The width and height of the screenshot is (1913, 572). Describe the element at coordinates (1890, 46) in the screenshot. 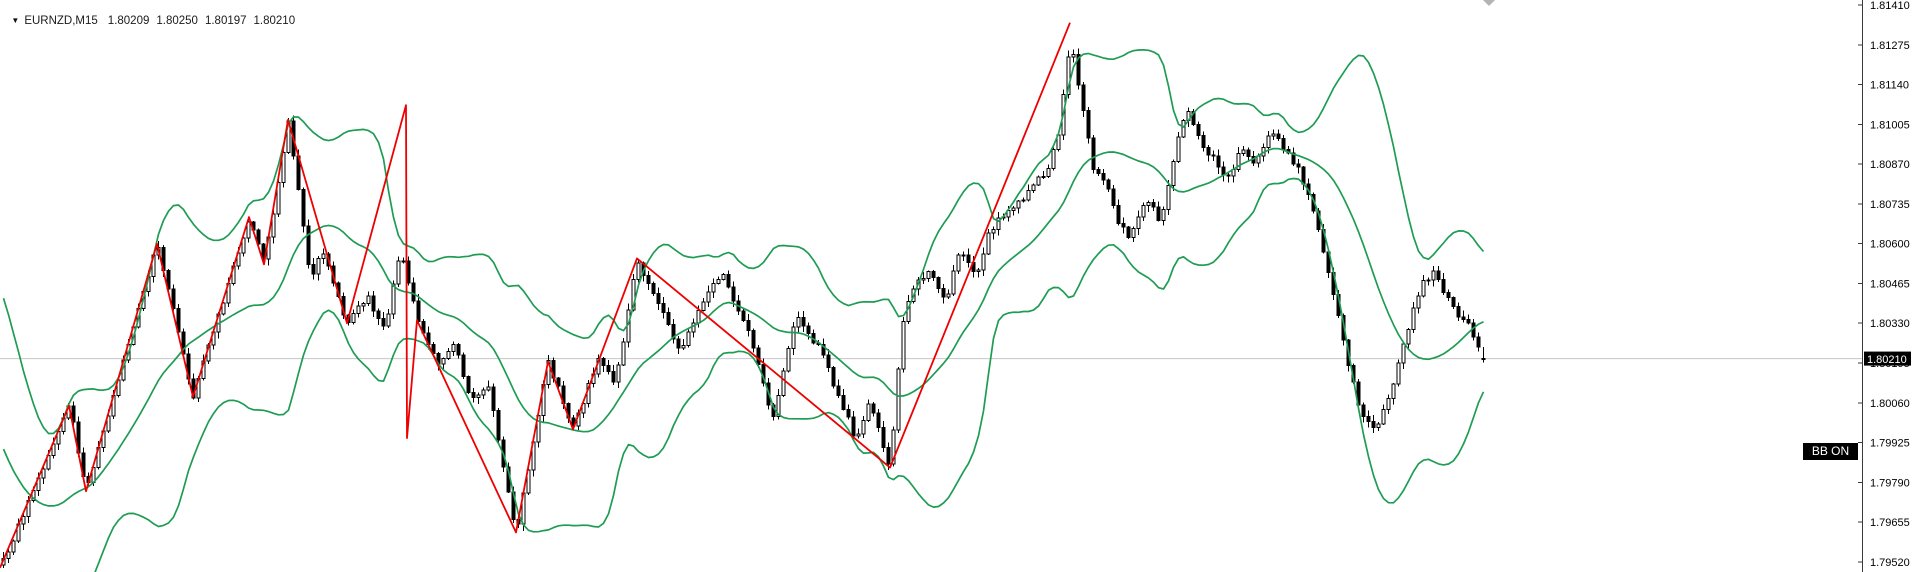

I see `price-axis-tick-label: 1.81275` at that location.